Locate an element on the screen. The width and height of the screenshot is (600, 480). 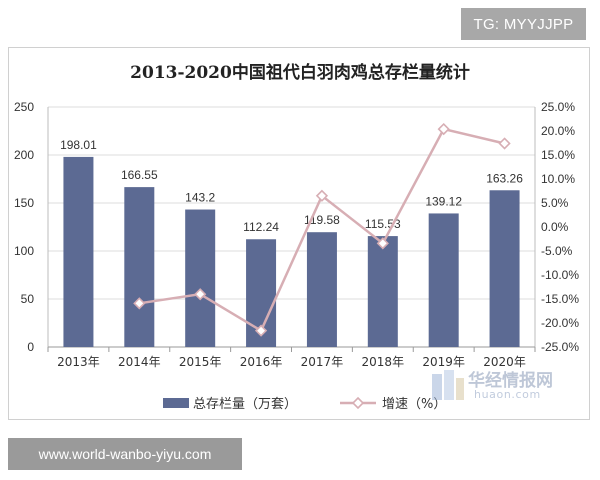
y-left-tick-label: 200 is located at coordinates (24, 155).